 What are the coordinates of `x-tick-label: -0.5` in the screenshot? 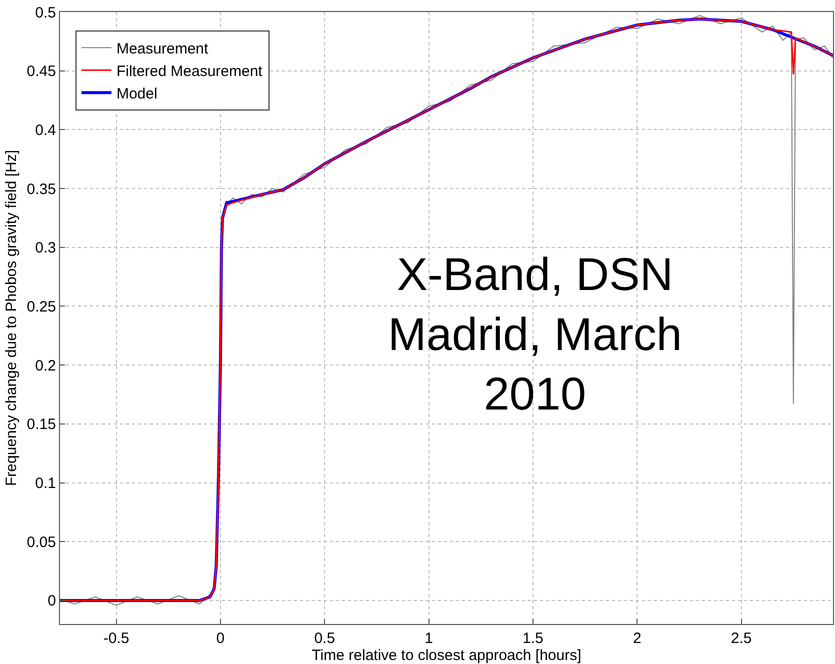 It's located at (116, 638).